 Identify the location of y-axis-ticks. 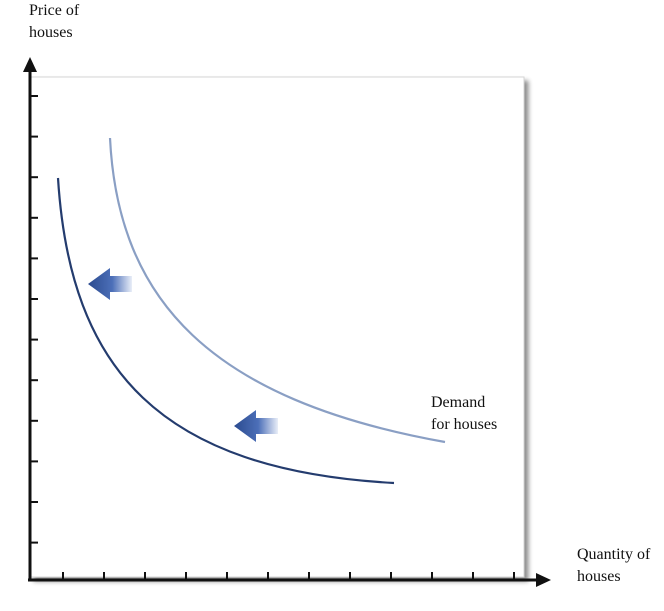
(34, 319).